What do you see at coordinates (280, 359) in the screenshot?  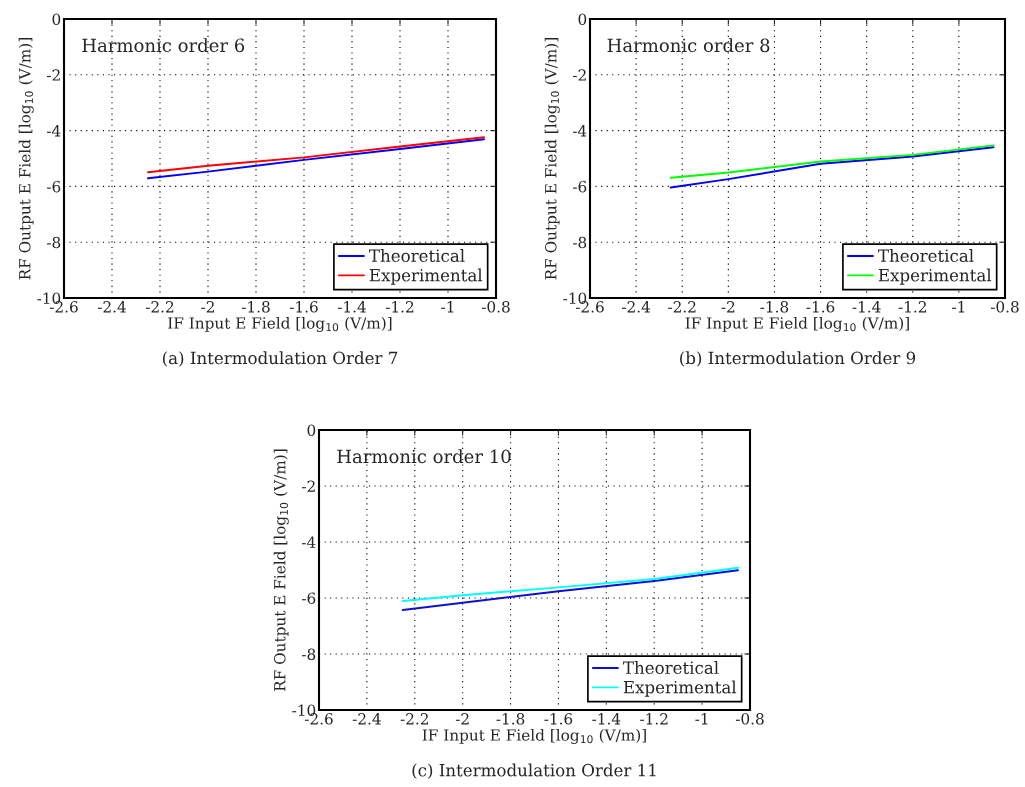 I see `text: (a) Intermodulation Order 7` at bounding box center [280, 359].